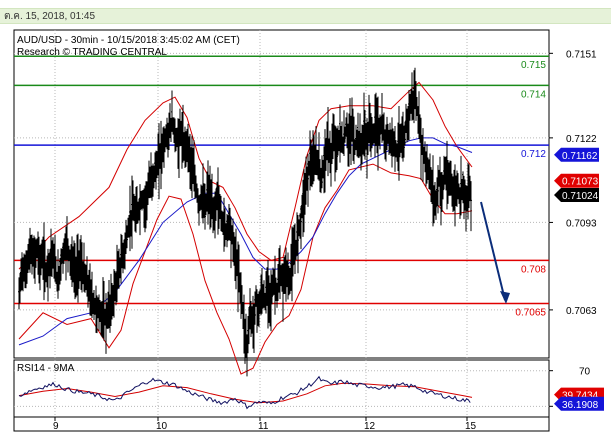  Describe the element at coordinates (580, 156) in the screenshot. I see `price-tag-label-0: 0.71162` at that location.